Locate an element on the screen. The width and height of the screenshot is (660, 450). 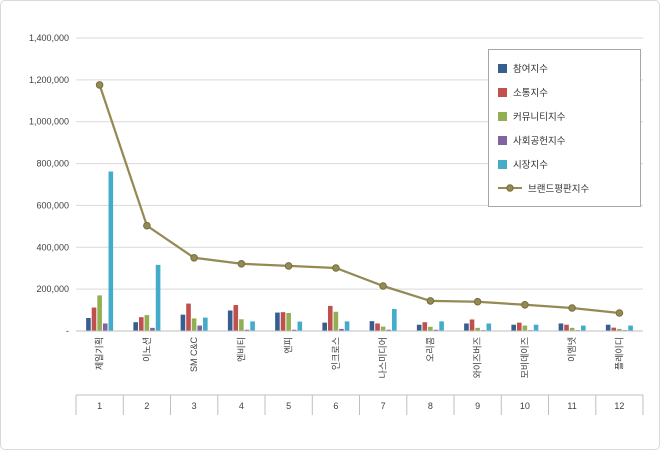
legend-item-1: 참여지수 is located at coordinates (564, 68).